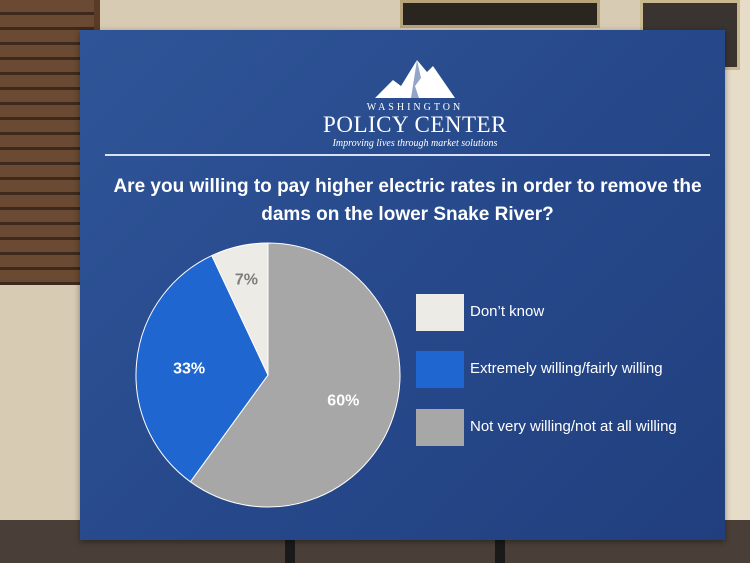 The height and width of the screenshot is (563, 750). Describe the element at coordinates (407, 155) in the screenshot. I see `divider` at that location.